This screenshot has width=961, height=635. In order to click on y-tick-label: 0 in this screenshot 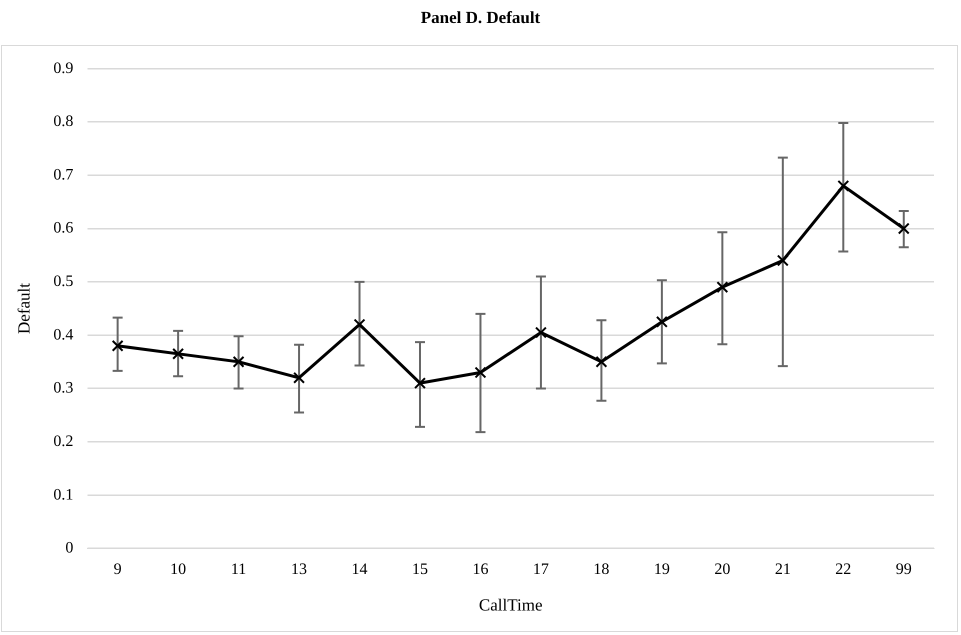, I will do `click(69, 548)`.